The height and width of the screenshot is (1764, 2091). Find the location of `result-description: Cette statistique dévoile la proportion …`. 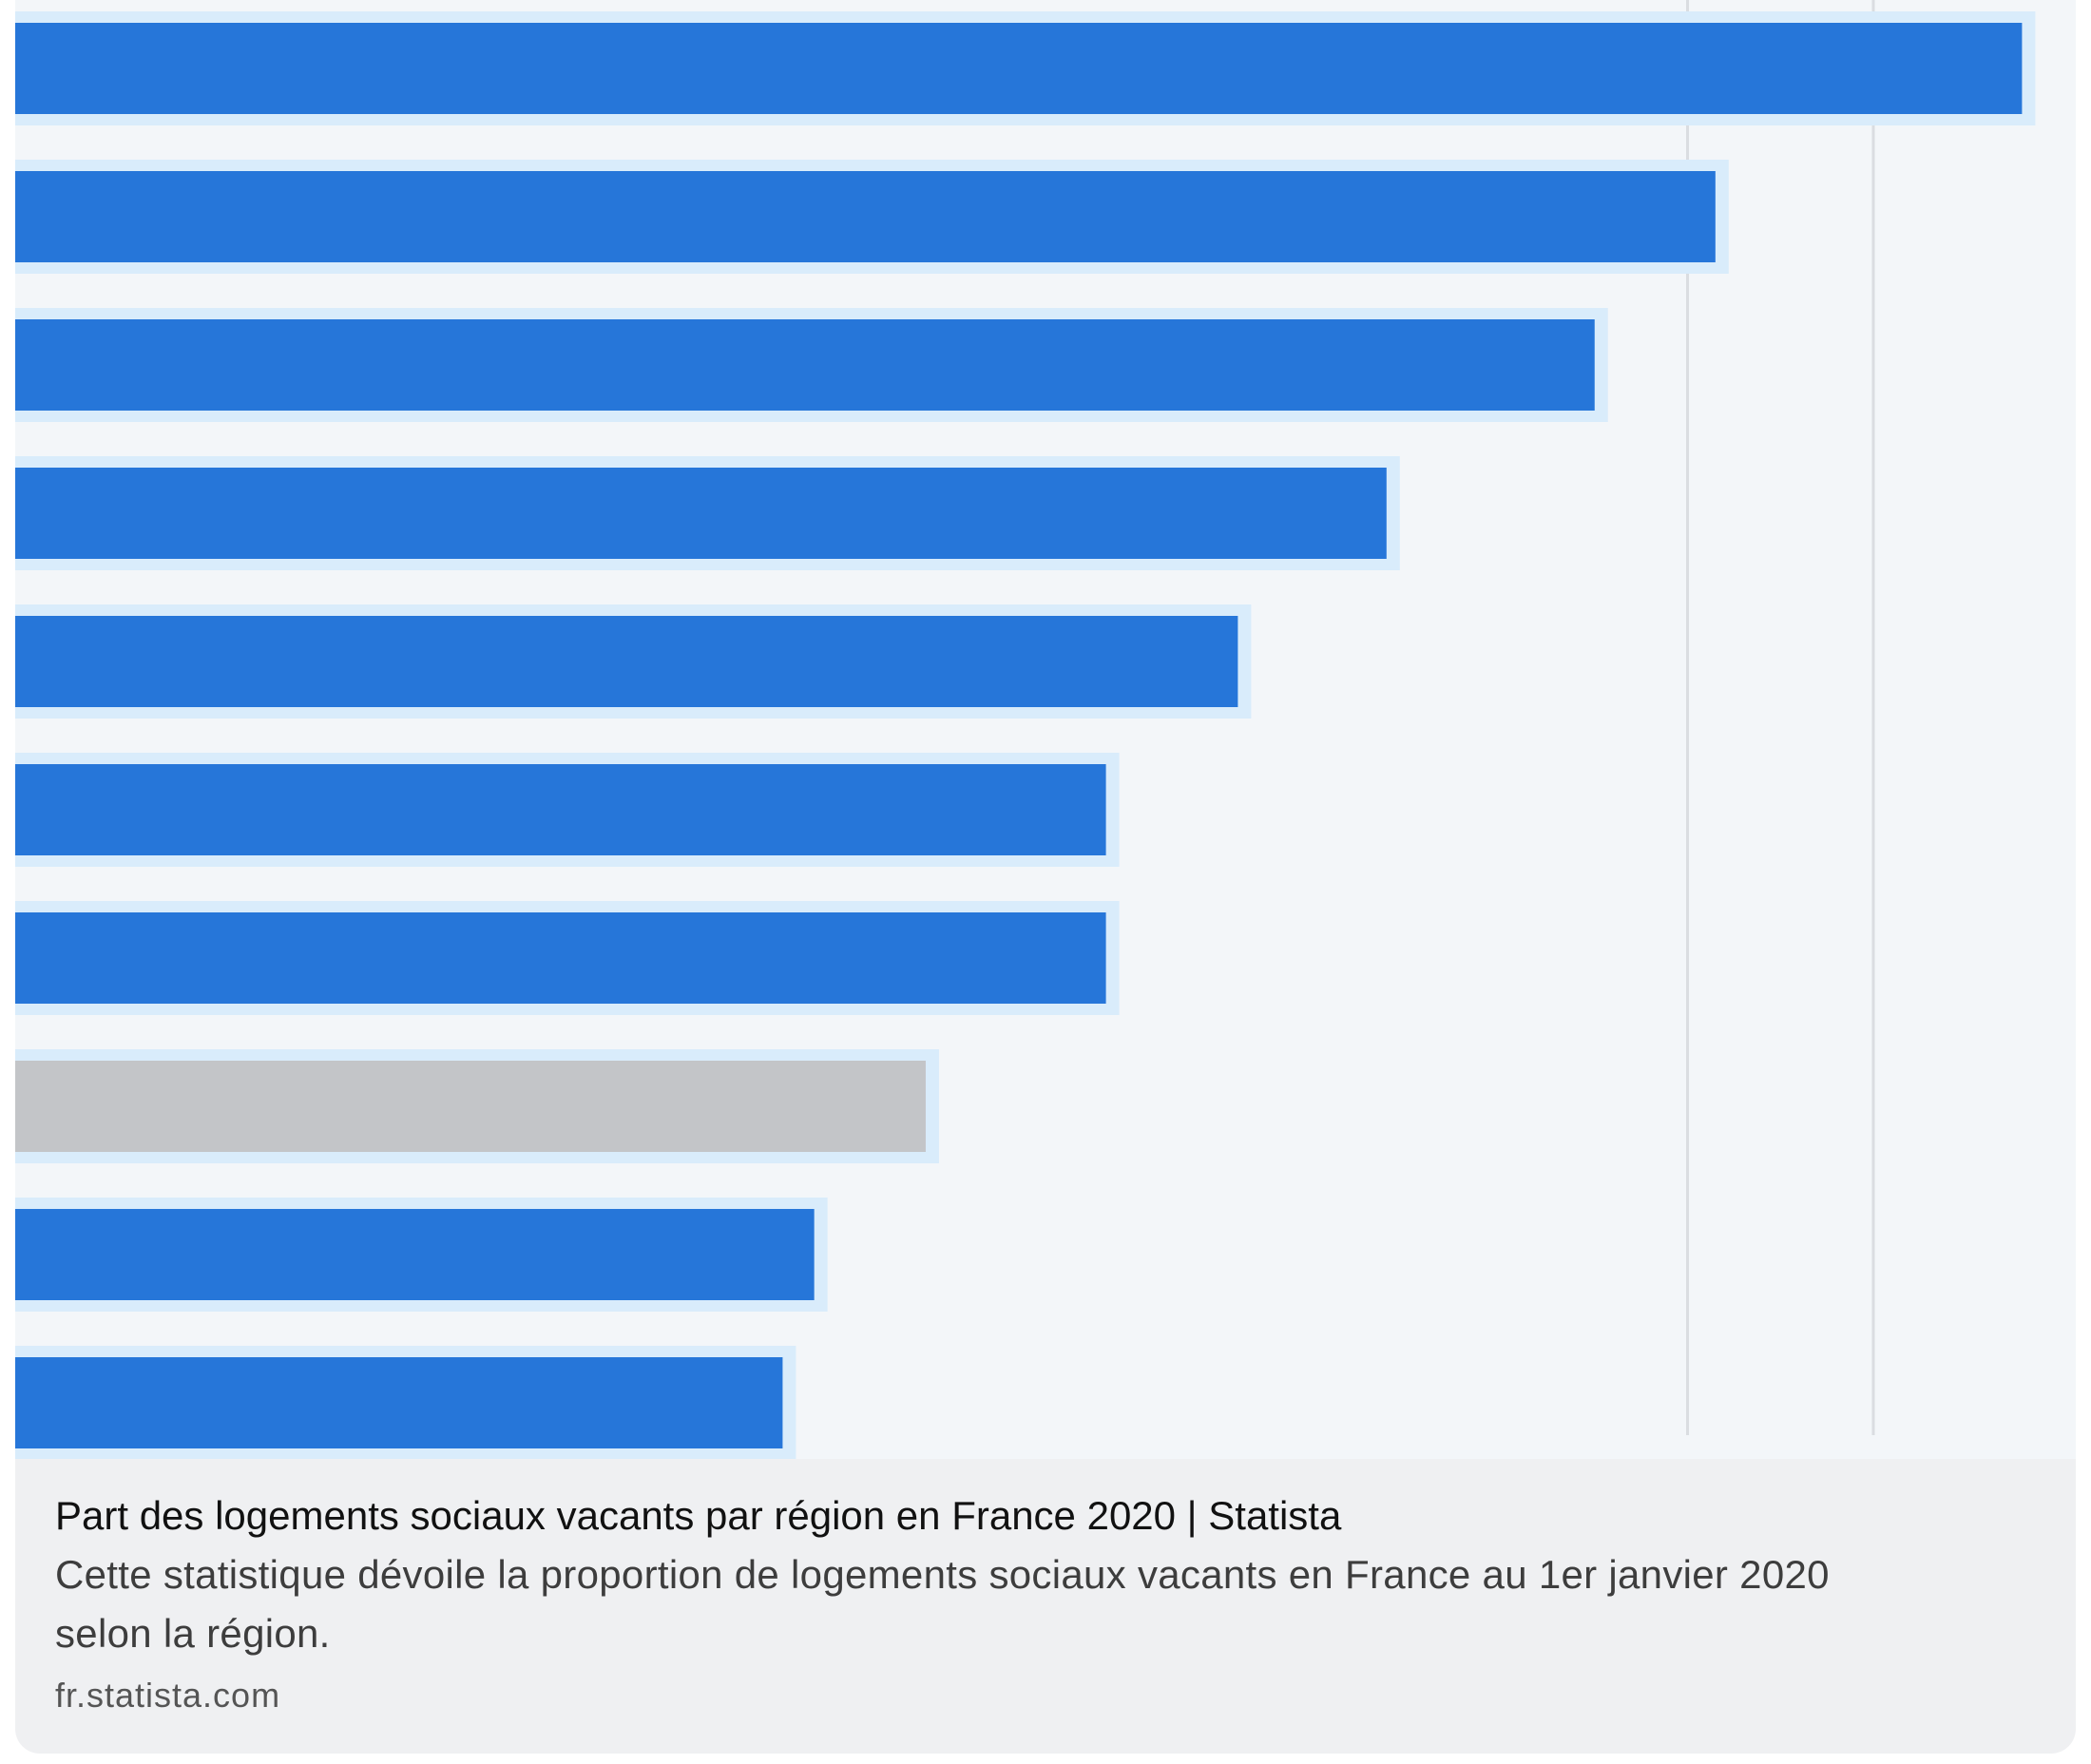

result-description: Cette statistique dévoile la proportion … is located at coordinates (943, 1604).